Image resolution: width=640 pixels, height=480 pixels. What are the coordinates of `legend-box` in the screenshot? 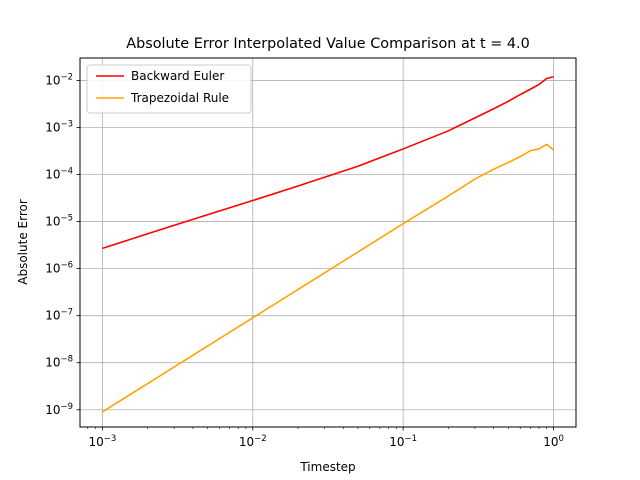 It's located at (169, 89).